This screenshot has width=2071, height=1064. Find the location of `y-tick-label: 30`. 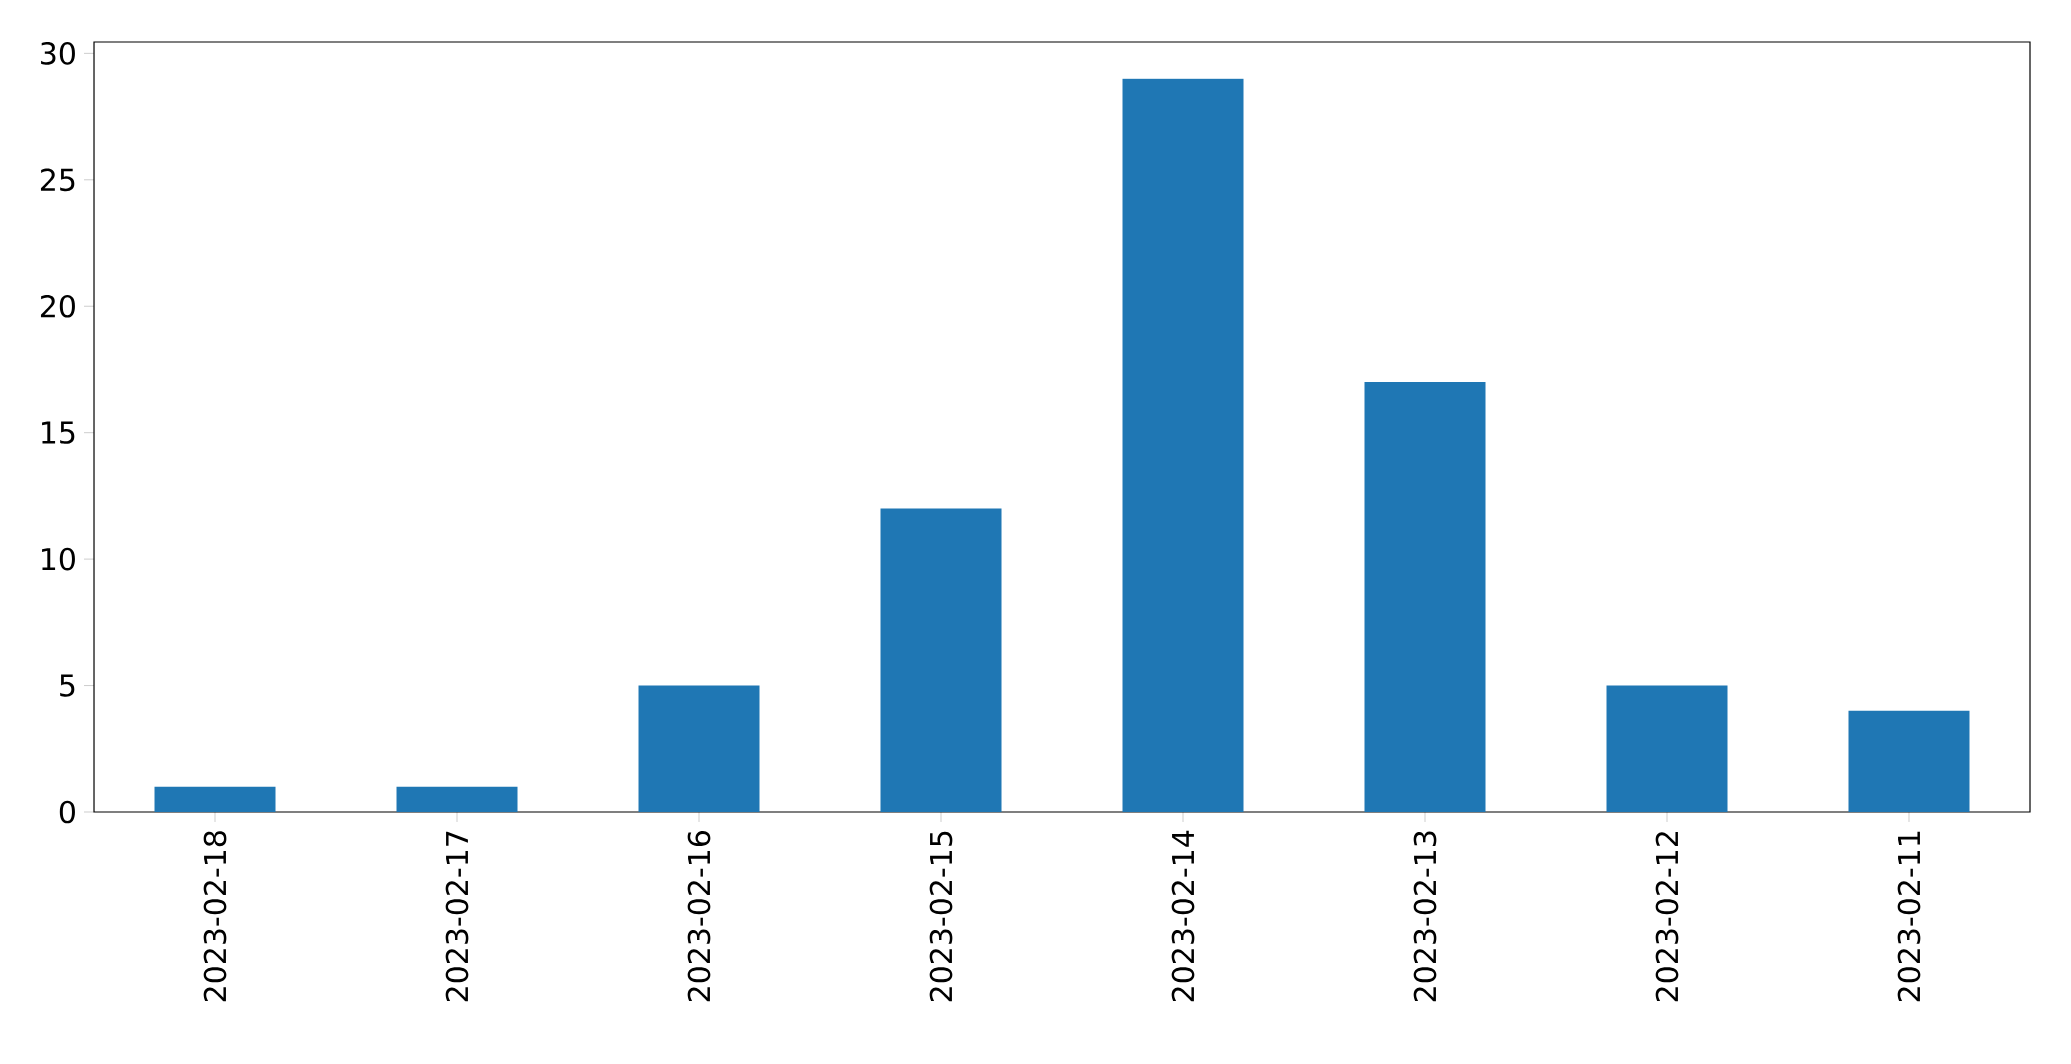

y-tick-label: 30 is located at coordinates (58, 53).